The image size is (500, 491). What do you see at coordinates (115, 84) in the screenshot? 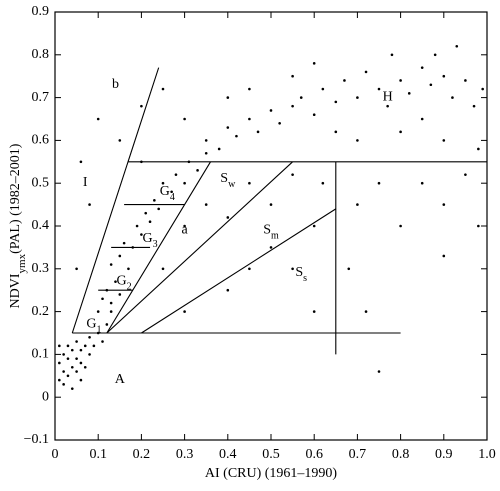
I see `region-label: b` at bounding box center [115, 84].